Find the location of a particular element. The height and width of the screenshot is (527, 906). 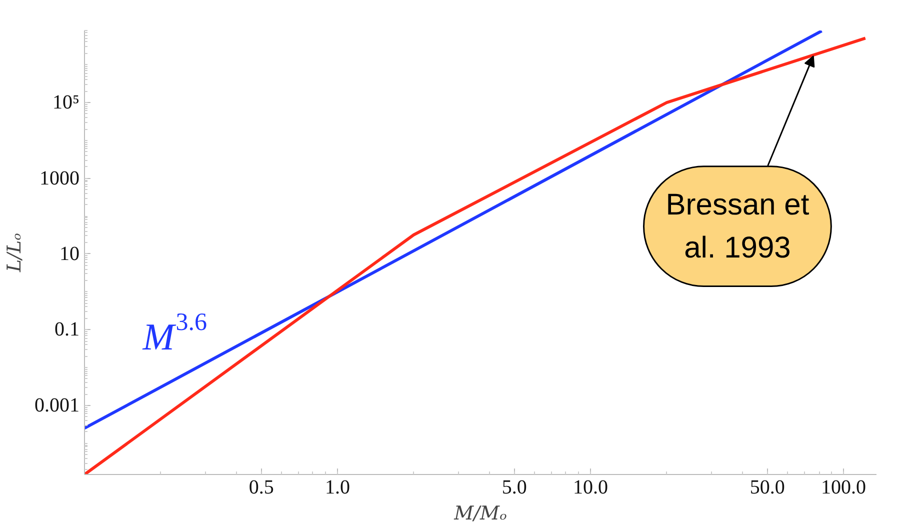

y-tick-label: 0.1 is located at coordinates (67, 329).